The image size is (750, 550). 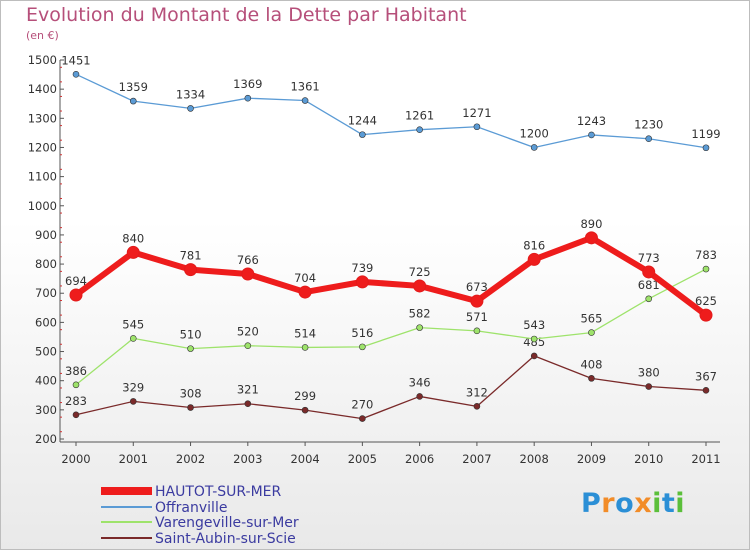 I want to click on x-tick-label: 2002, so click(x=190, y=459).